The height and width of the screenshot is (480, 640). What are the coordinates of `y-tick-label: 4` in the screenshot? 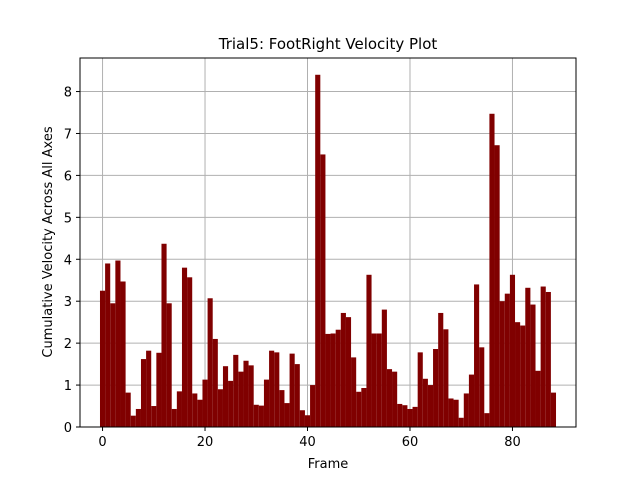 It's located at (68, 260).